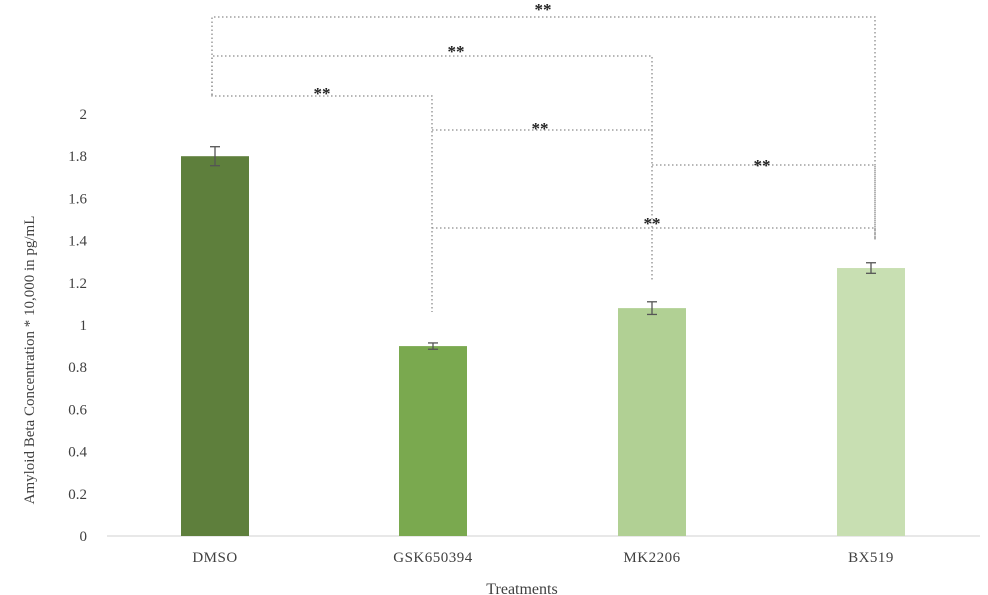 The height and width of the screenshot is (595, 988). Describe the element at coordinates (77, 368) in the screenshot. I see `y-tick-label: 0.8` at that location.